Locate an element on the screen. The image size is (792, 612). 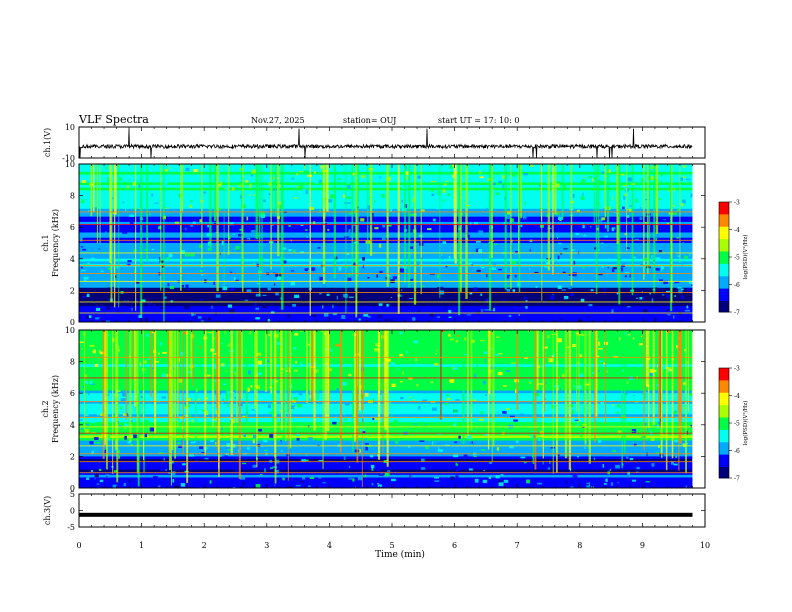
colorbar-ch1-label: log(PSD)(V²/Hz) is located at coordinates (745, 257).